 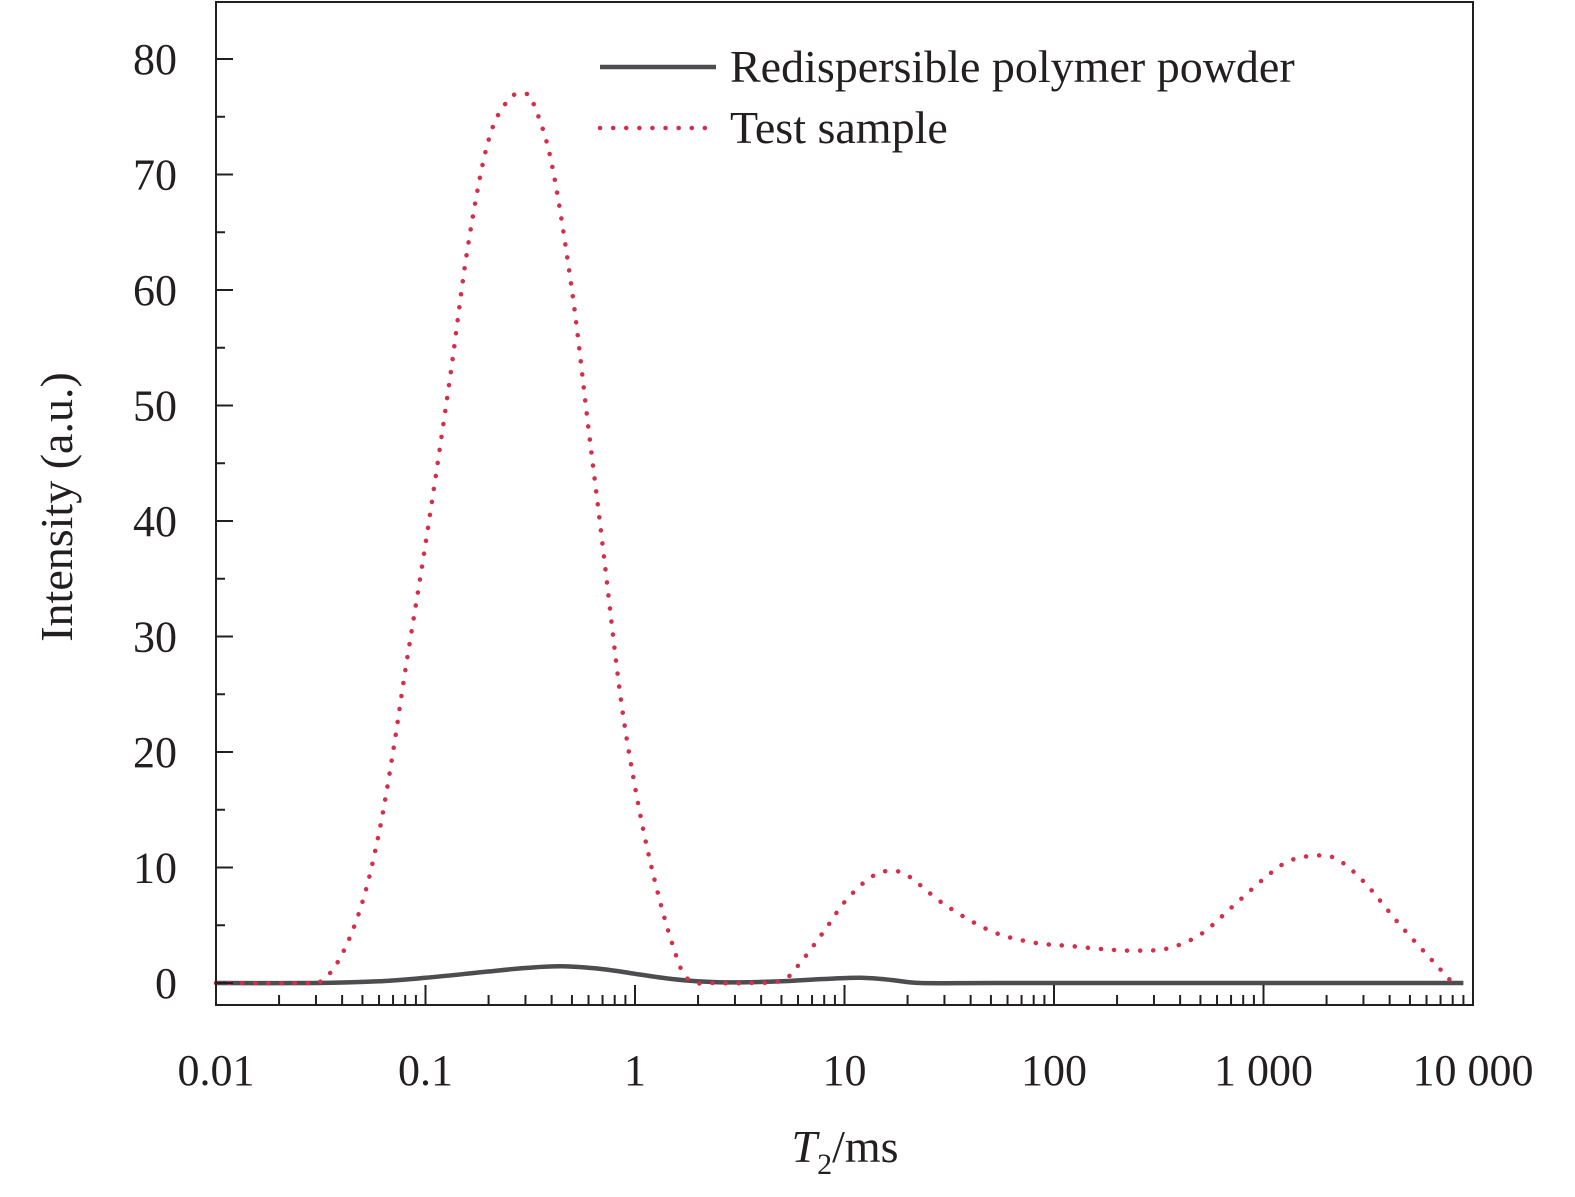 What do you see at coordinates (1473, 1070) in the screenshot?
I see `x-tick-label: 10 000` at bounding box center [1473, 1070].